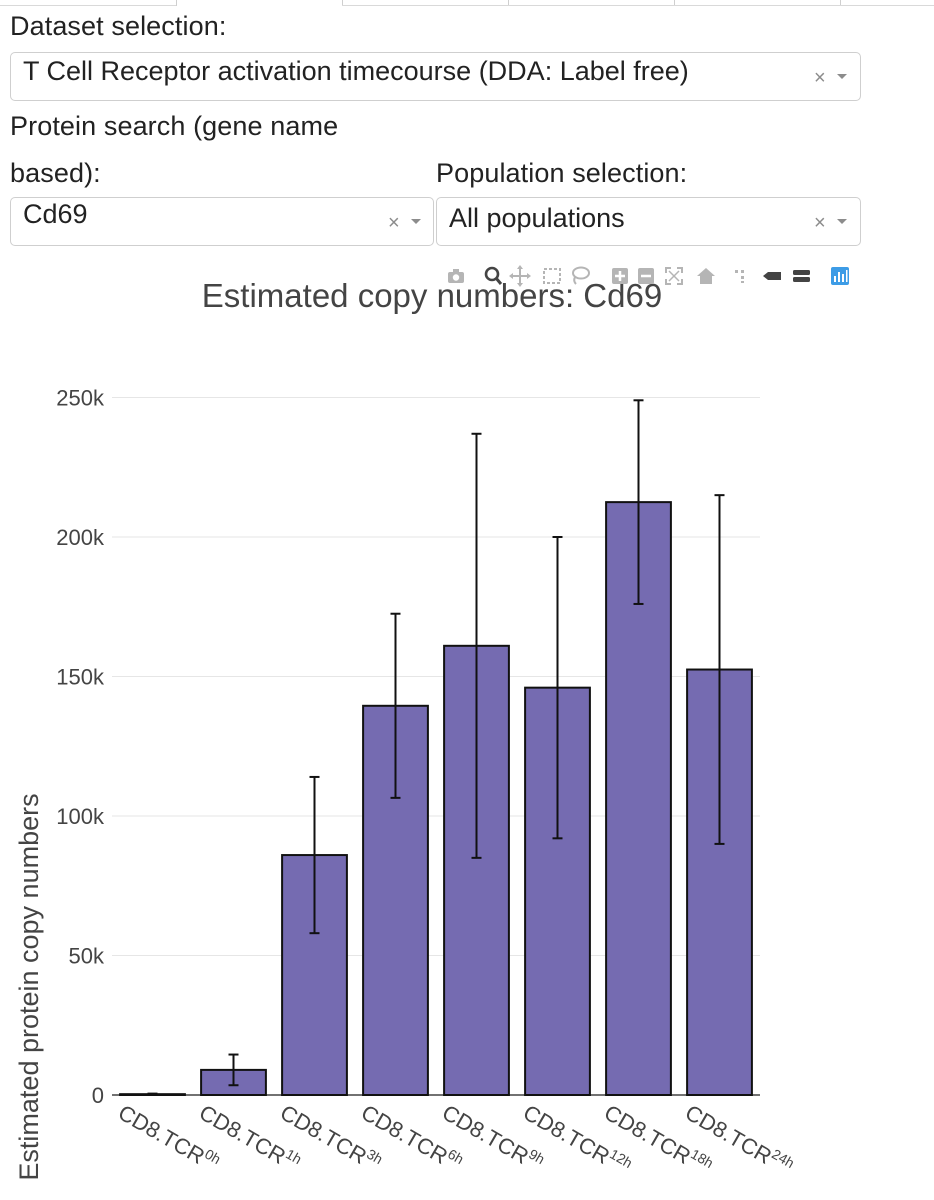  Describe the element at coordinates (432, 295) in the screenshot. I see `chart-title: Estimated copy numbers: Cd69` at that location.